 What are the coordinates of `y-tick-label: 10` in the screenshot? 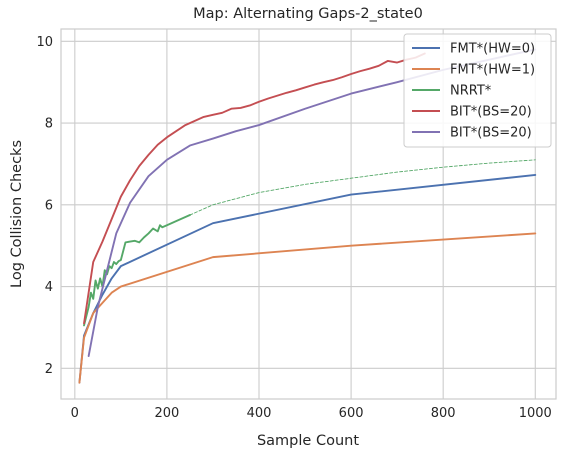 It's located at (44, 42).